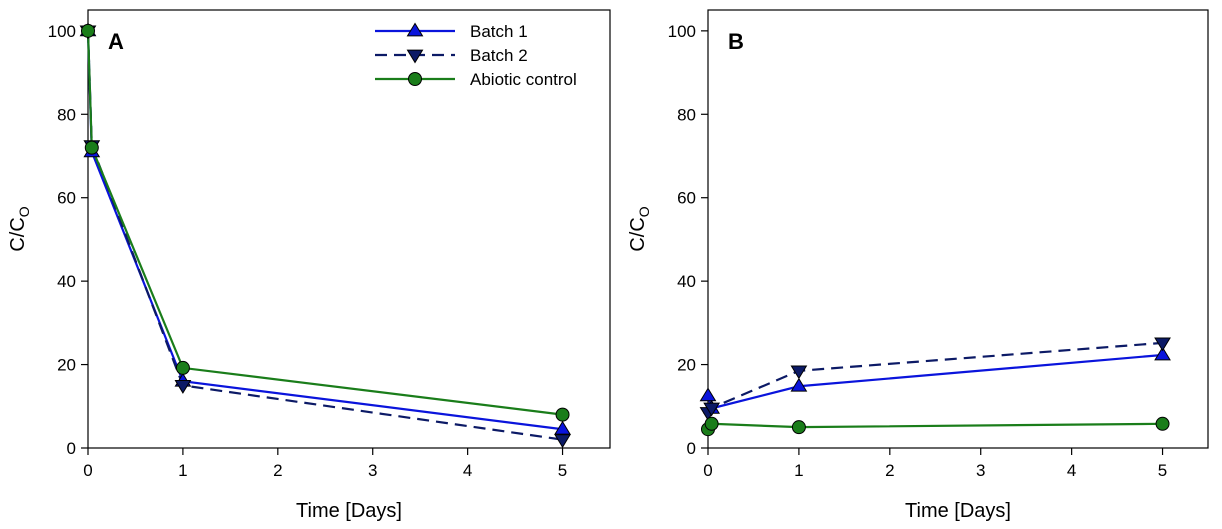  Describe the element at coordinates (116, 41) in the screenshot. I see `panel-label: A` at that location.